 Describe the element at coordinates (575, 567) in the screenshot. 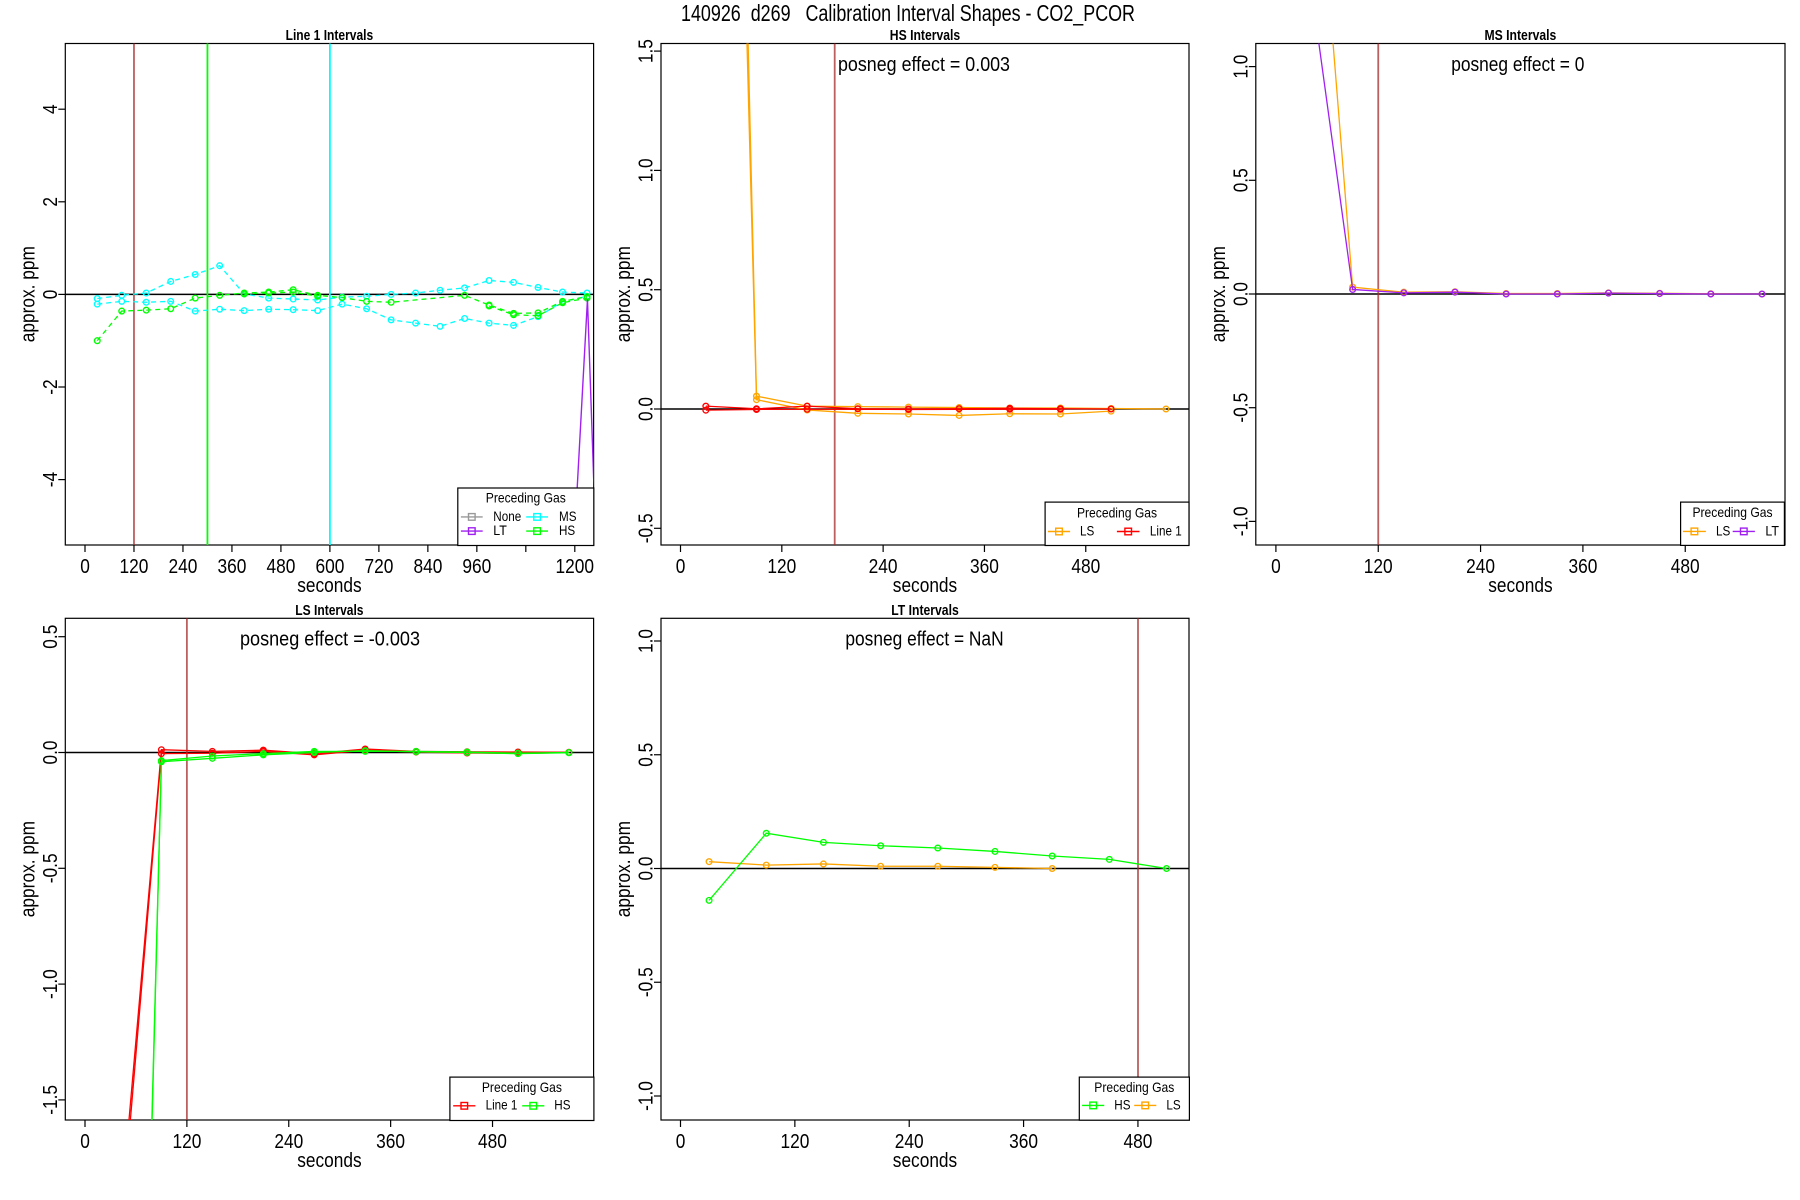

I see `svg-text: 1200` at that location.